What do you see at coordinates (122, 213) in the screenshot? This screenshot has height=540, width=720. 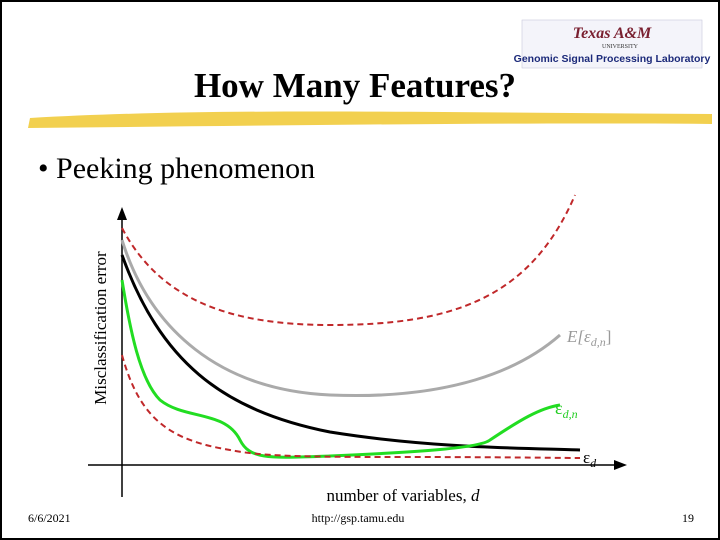 I see `y-axis-arrow` at bounding box center [122, 213].